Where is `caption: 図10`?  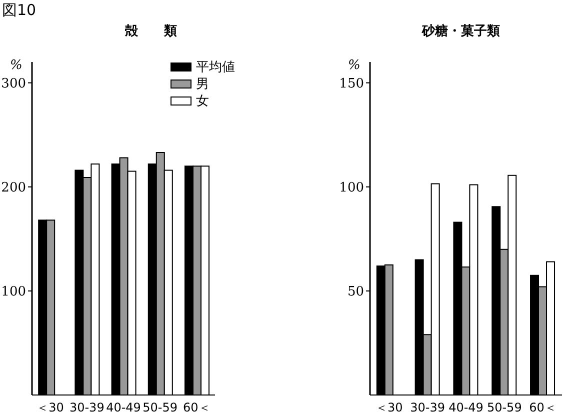
caption: 図10 is located at coordinates (19, 10).